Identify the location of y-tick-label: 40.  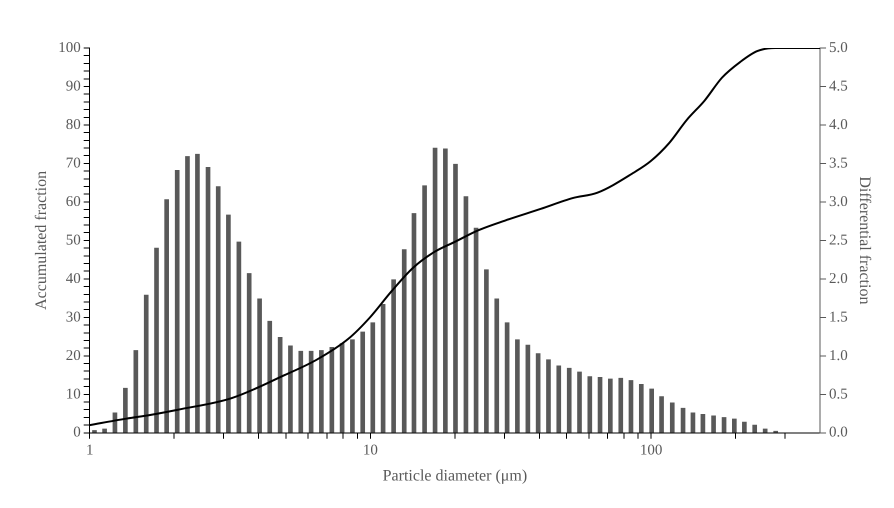
(73, 278).